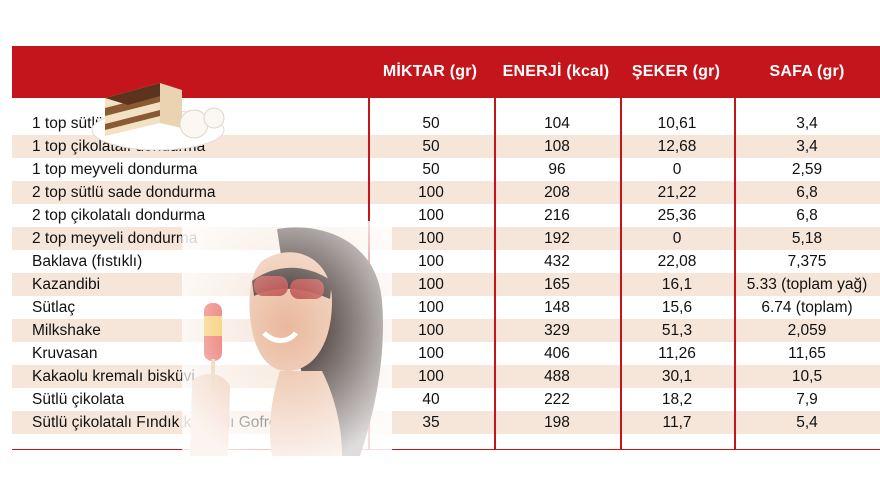 The height and width of the screenshot is (487, 880). Describe the element at coordinates (807, 71) in the screenshot. I see `header-safa: SAFA (gr)` at that location.